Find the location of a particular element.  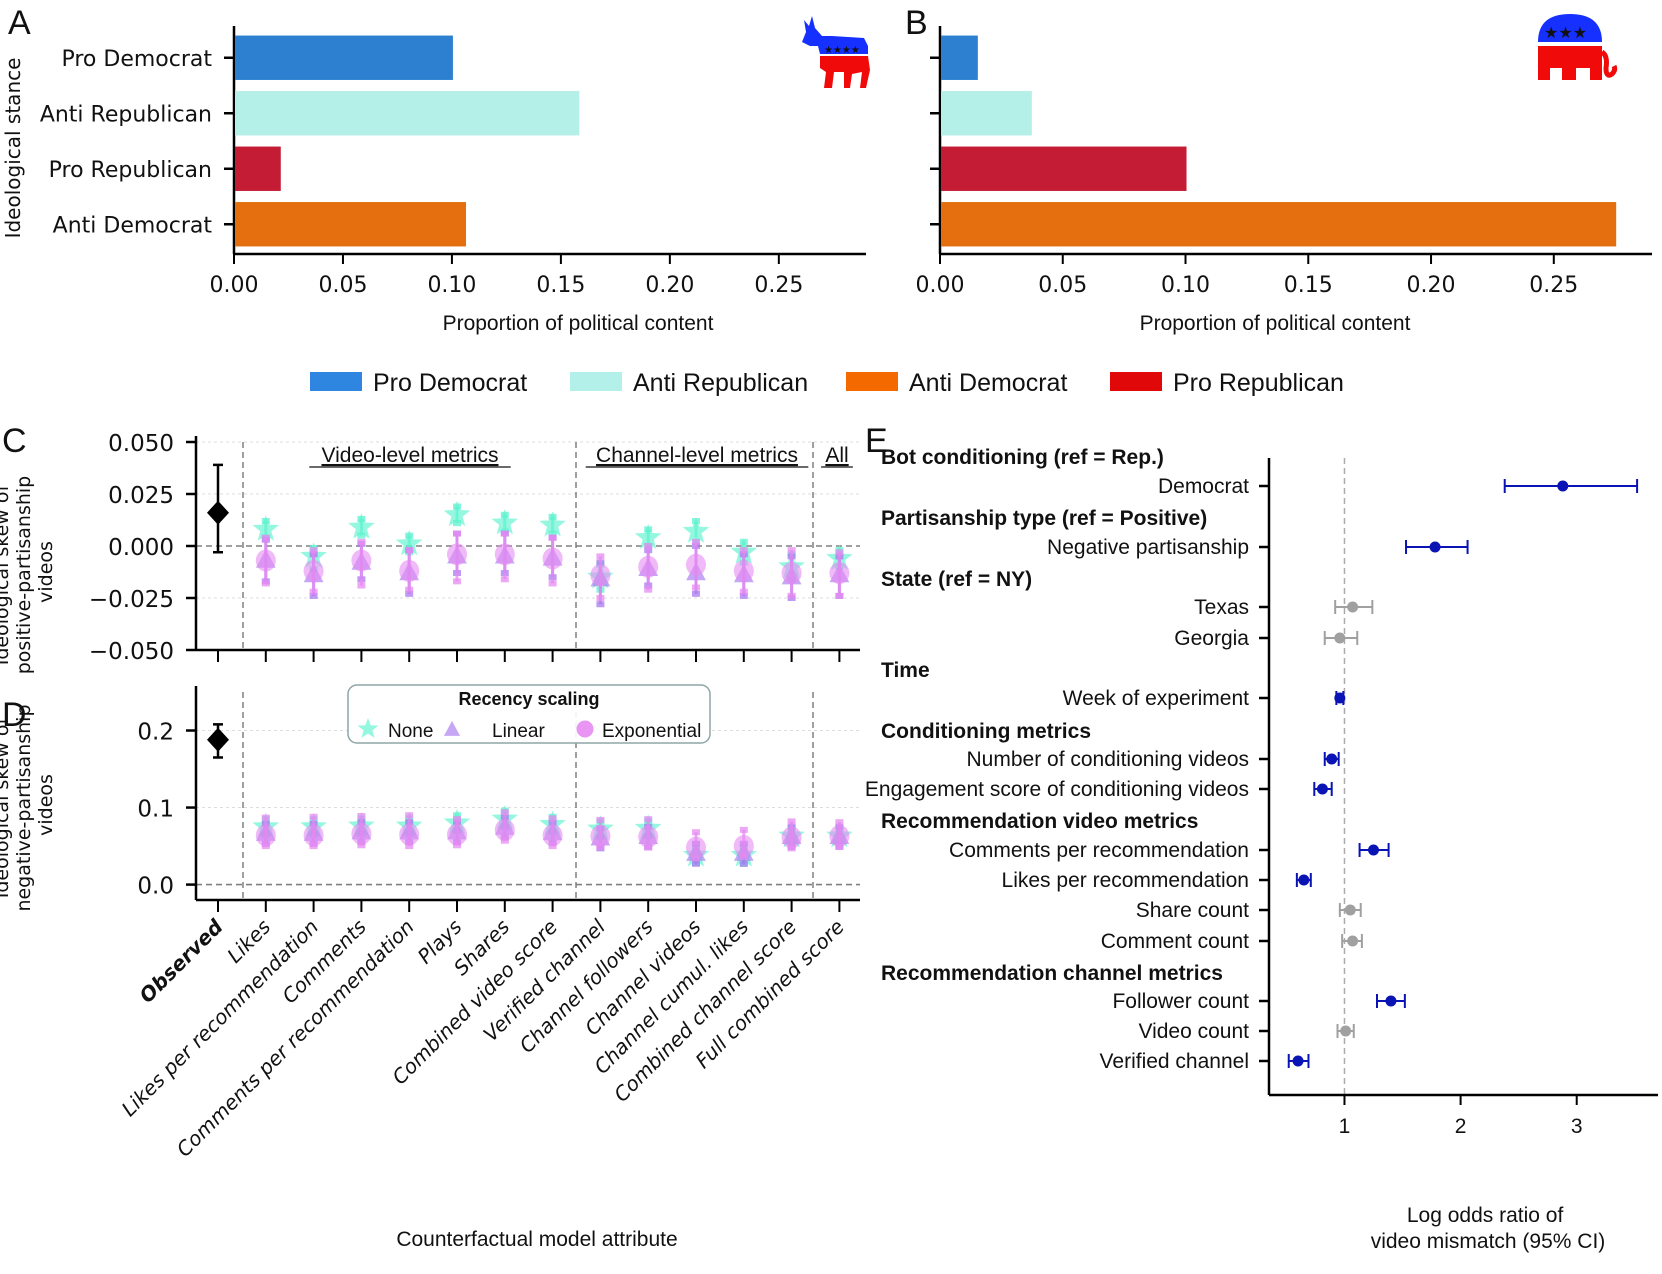

x-tick-label: 0.00 is located at coordinates (940, 285).